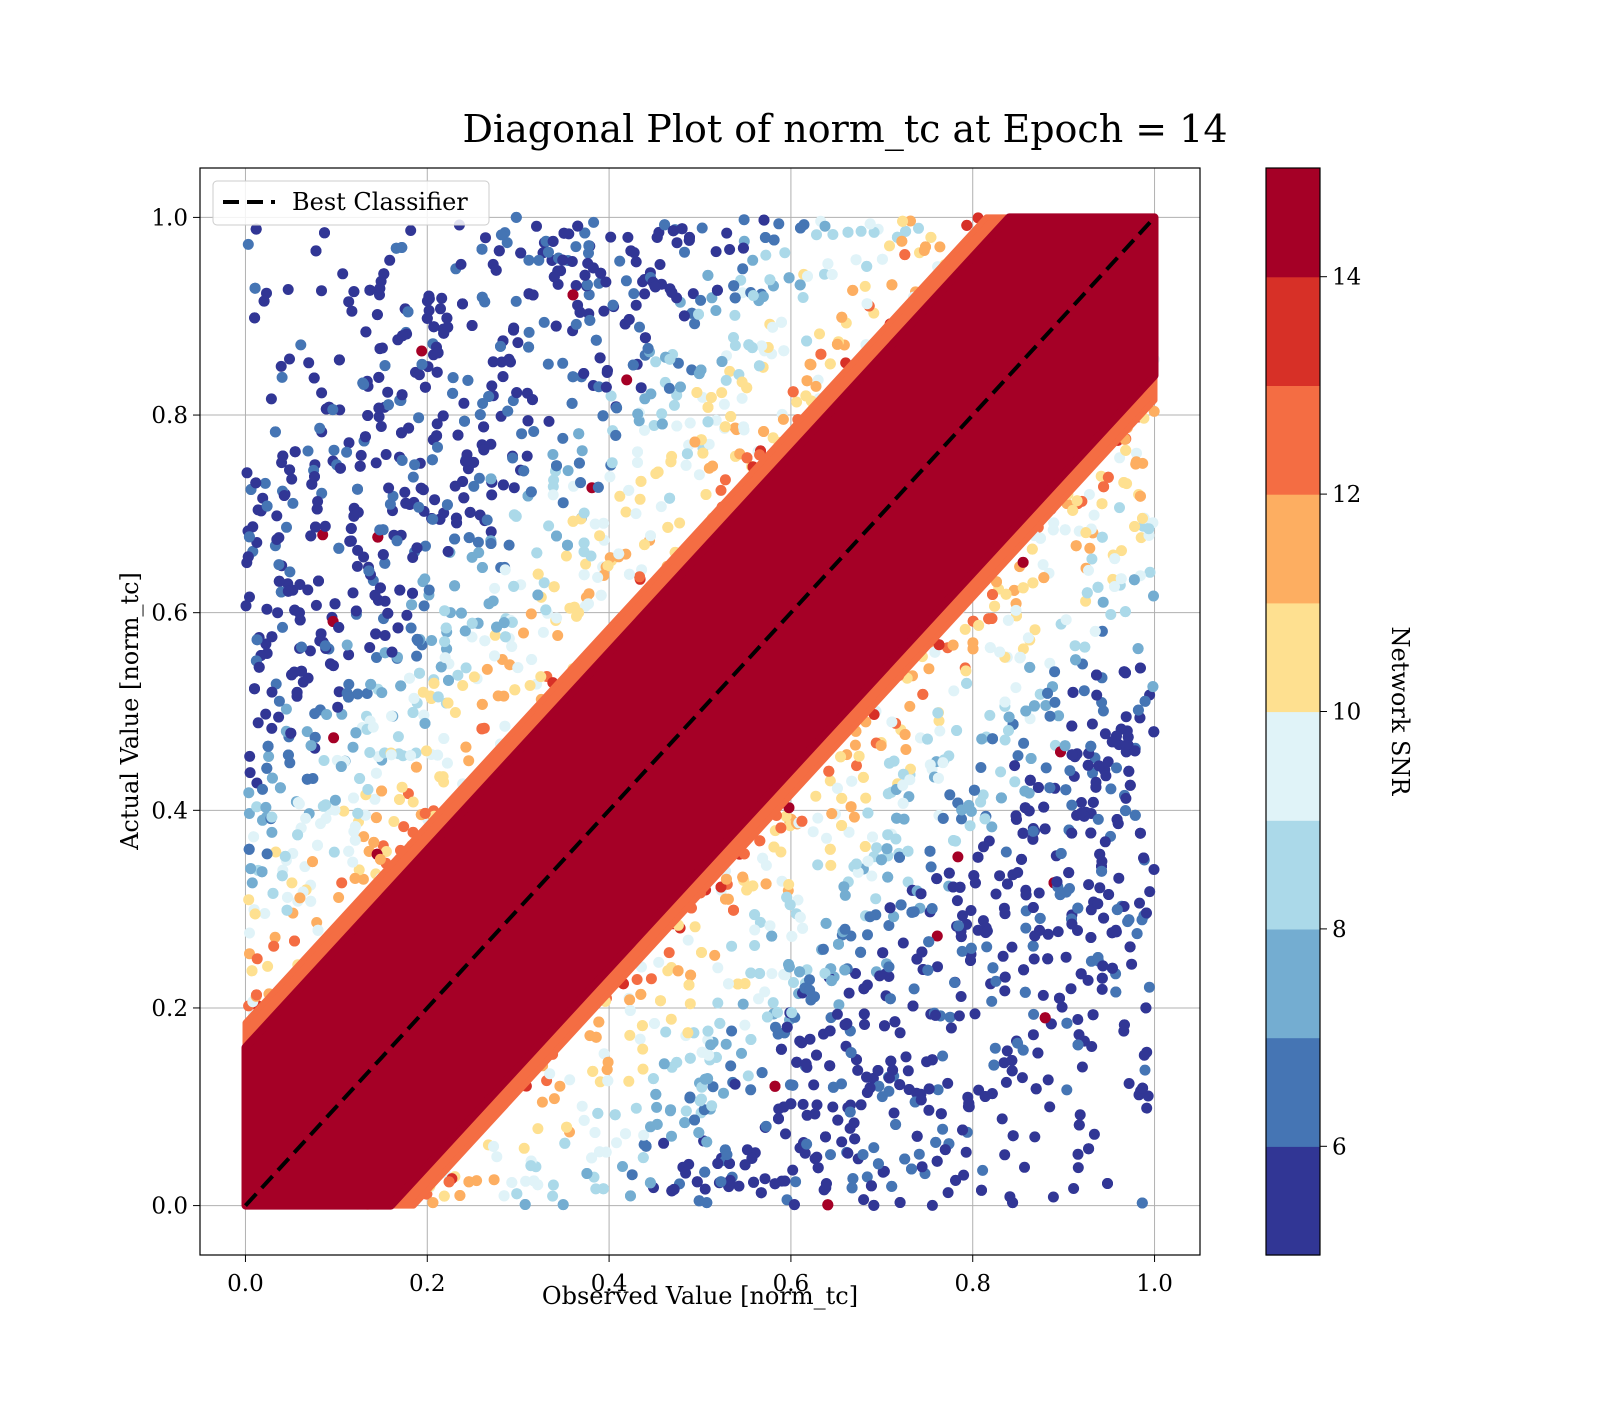  What do you see at coordinates (169, 1207) in the screenshot?
I see `y-tick-label: 0.0` at bounding box center [169, 1207].